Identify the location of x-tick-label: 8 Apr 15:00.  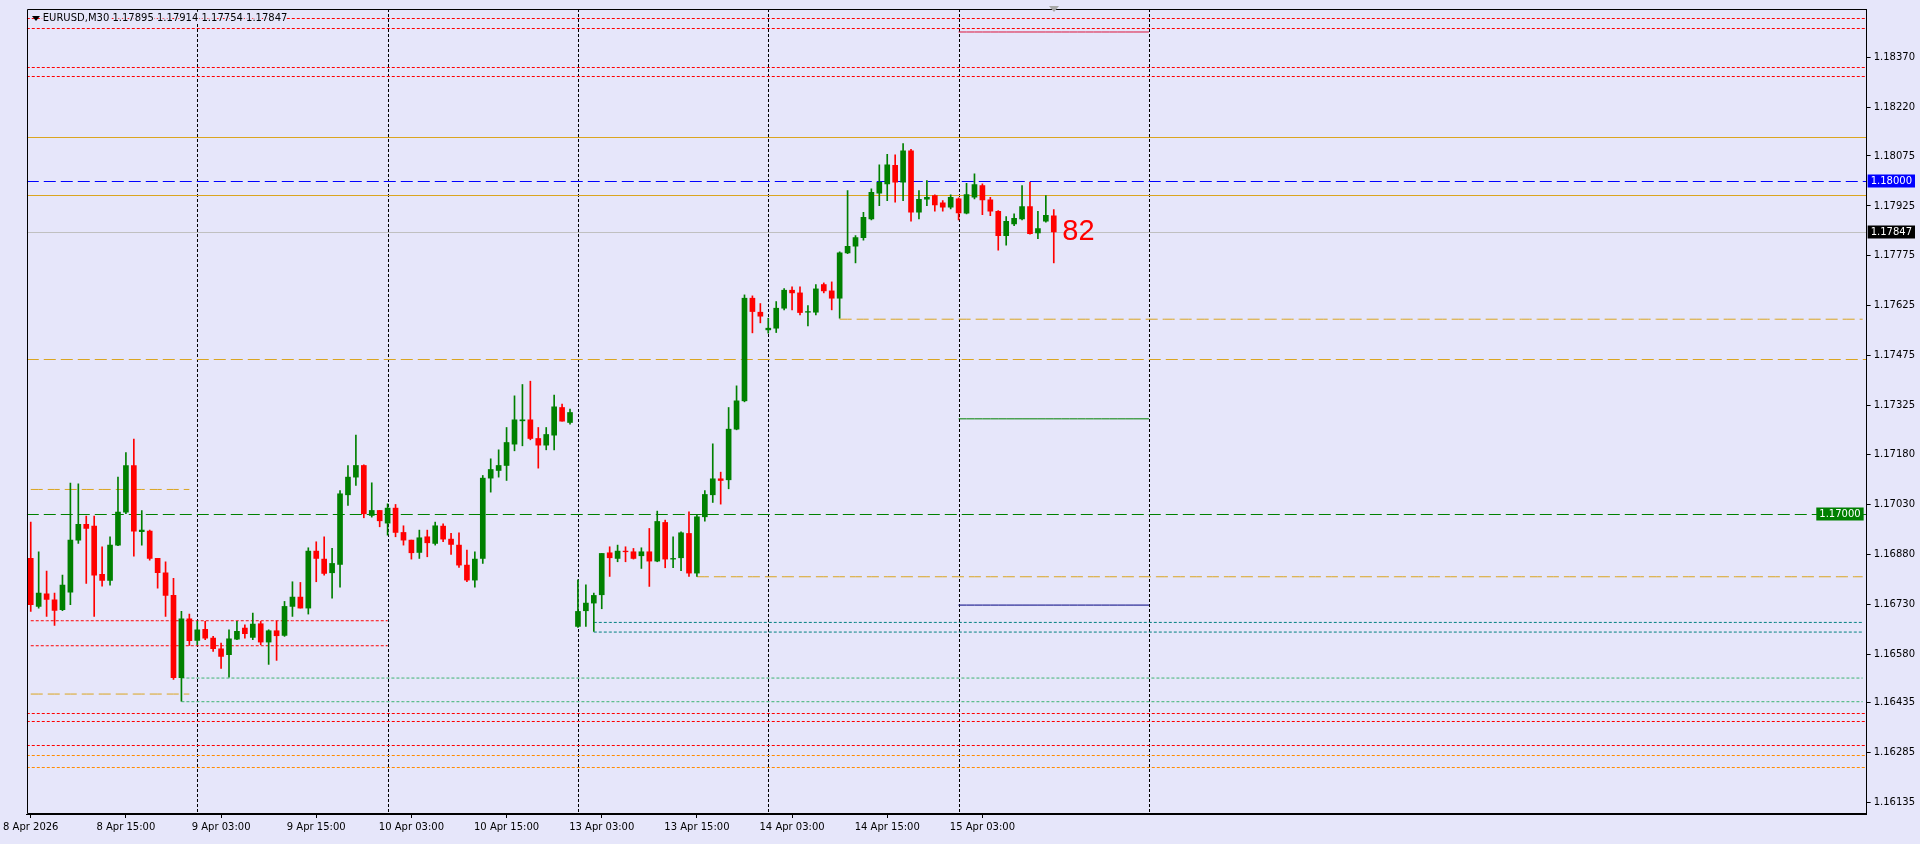
(126, 826).